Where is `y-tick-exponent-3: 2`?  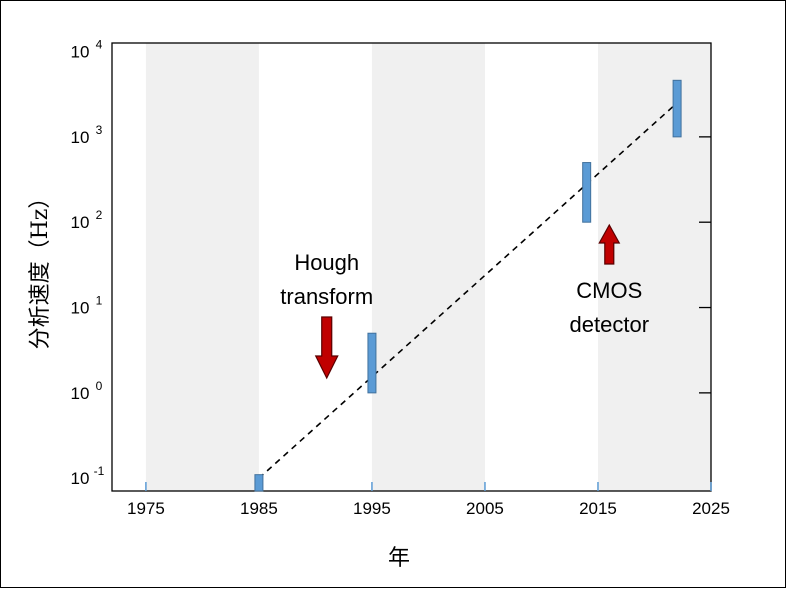
y-tick-exponent-3: 2 is located at coordinates (99, 215).